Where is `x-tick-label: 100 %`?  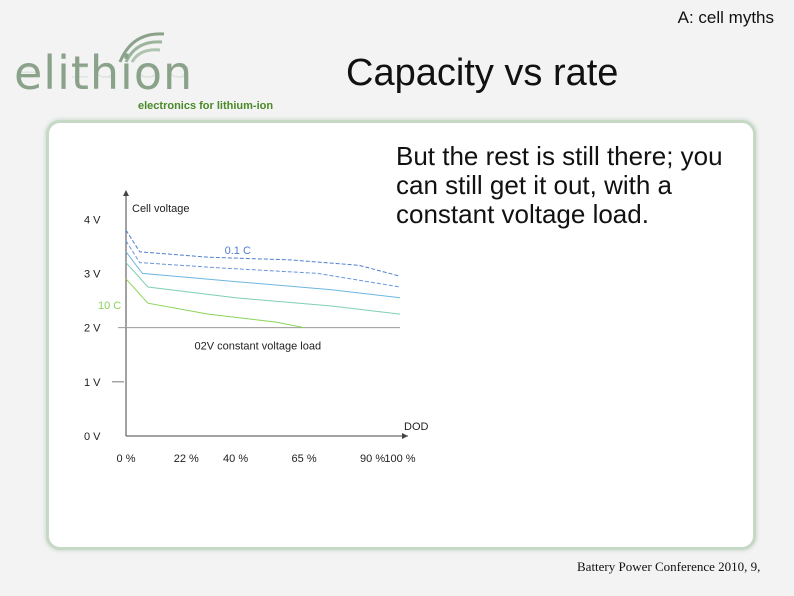 x-tick-label: 100 % is located at coordinates (399, 459).